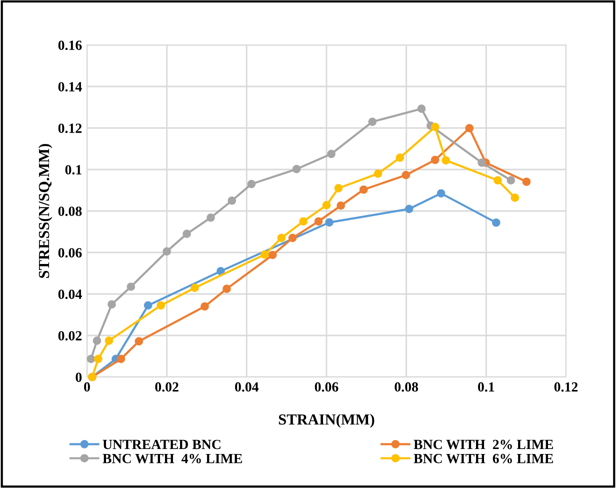 The image size is (616, 488). Describe the element at coordinates (172, 459) in the screenshot. I see `legend-label: BNC WITH 4% LIME` at that location.